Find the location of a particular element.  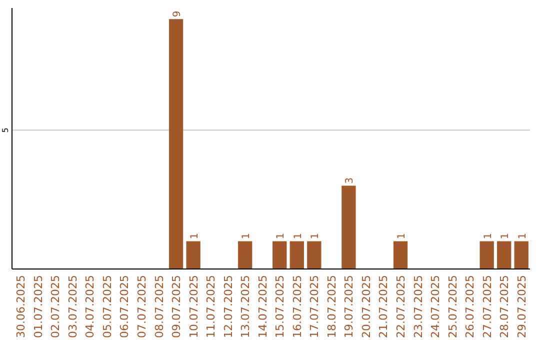

x-tick-label: 13.07.2025 is located at coordinates (245, 306).